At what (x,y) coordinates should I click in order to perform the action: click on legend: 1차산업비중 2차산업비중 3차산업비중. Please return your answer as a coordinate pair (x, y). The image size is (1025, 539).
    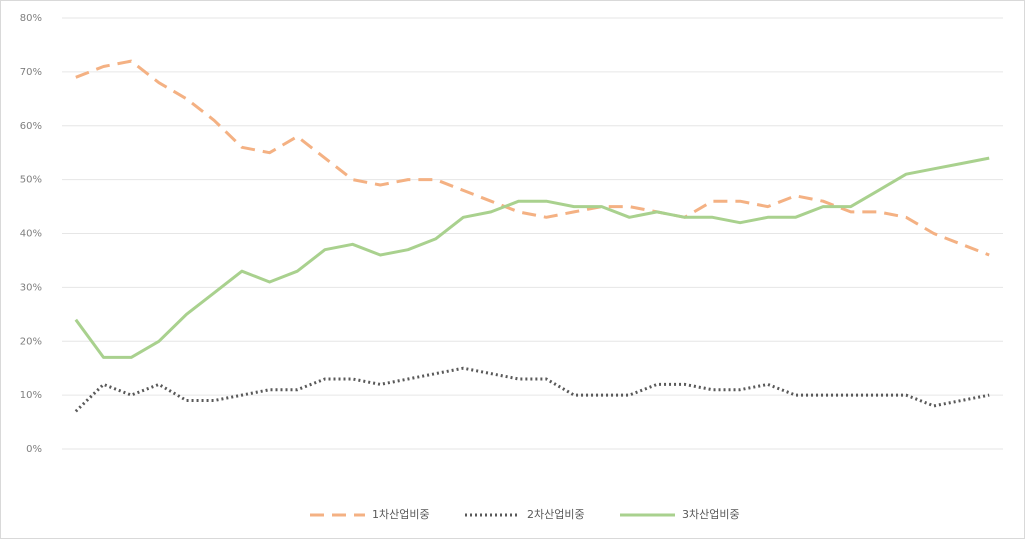
    Looking at the image, I should click on (525, 514).